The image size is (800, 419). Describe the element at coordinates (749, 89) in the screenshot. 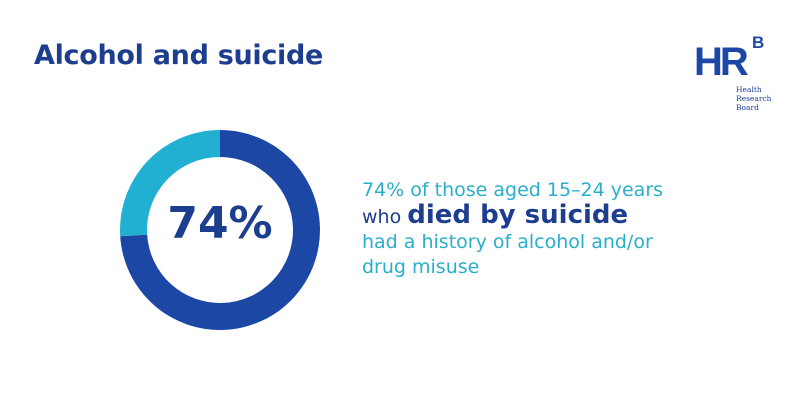

I see `logo-line: Health` at that location.